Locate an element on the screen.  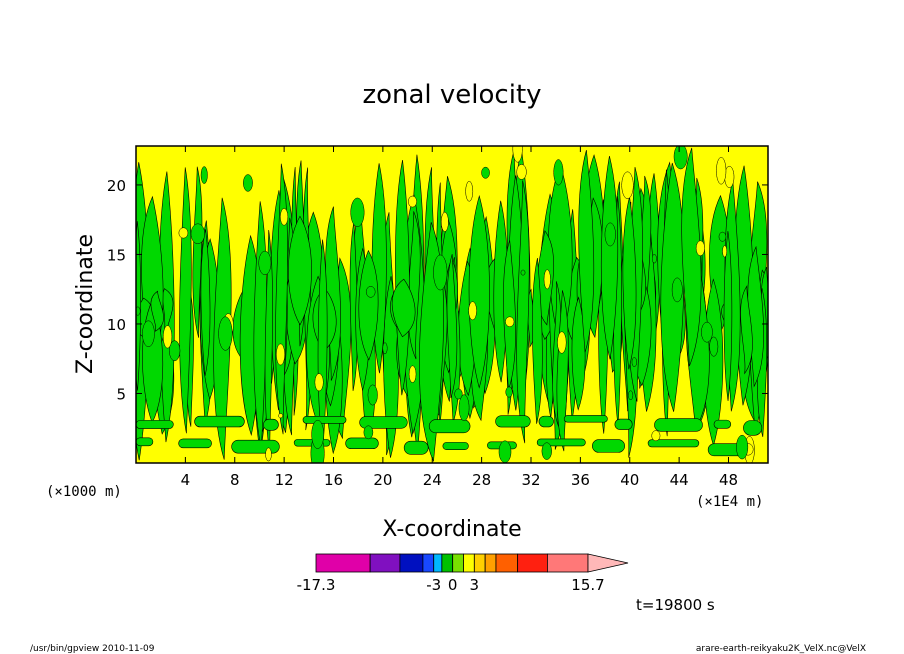
x-tick-label: 12 is located at coordinates (284, 480).